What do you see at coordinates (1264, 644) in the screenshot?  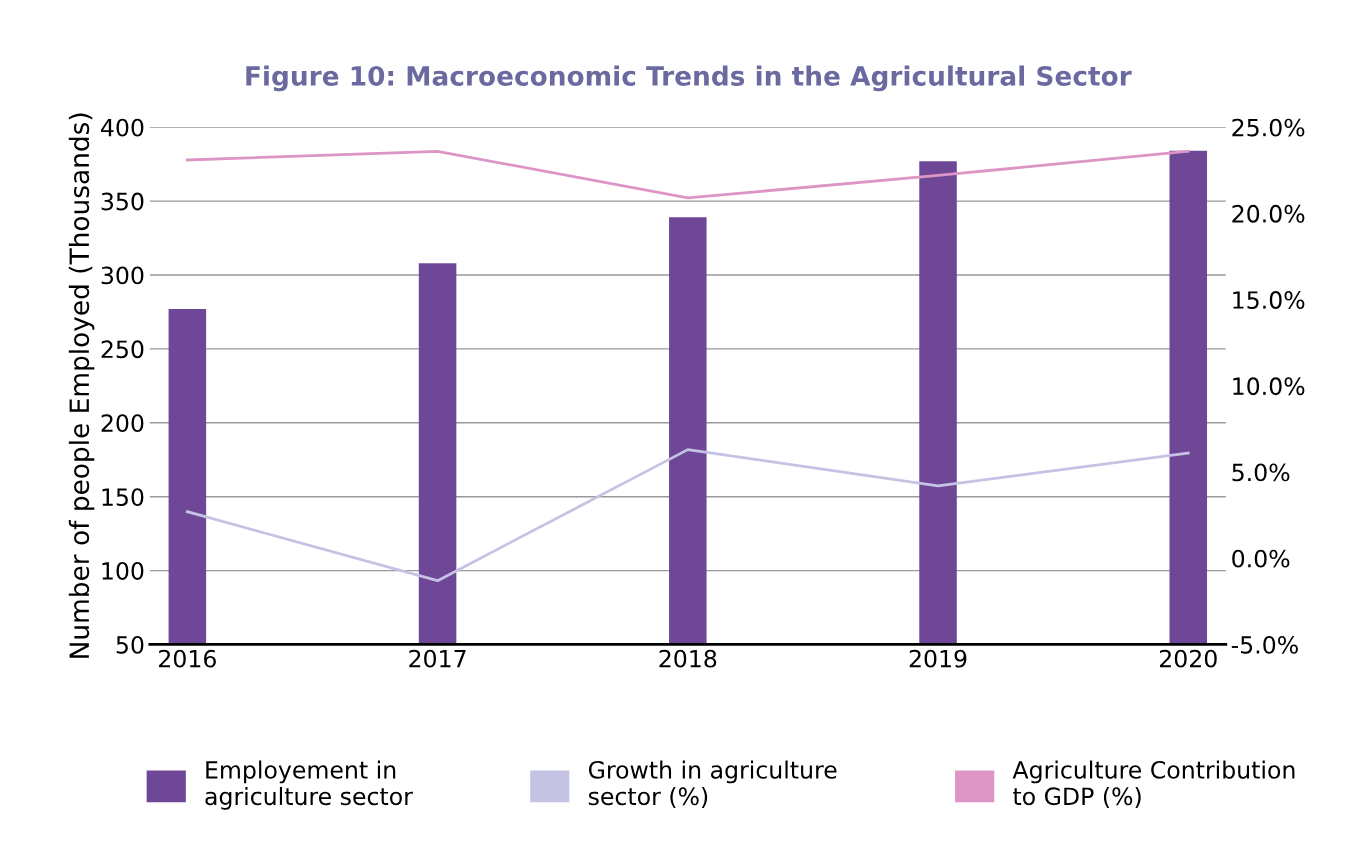 I see `y2-tick-label: -5.0%` at bounding box center [1264, 644].